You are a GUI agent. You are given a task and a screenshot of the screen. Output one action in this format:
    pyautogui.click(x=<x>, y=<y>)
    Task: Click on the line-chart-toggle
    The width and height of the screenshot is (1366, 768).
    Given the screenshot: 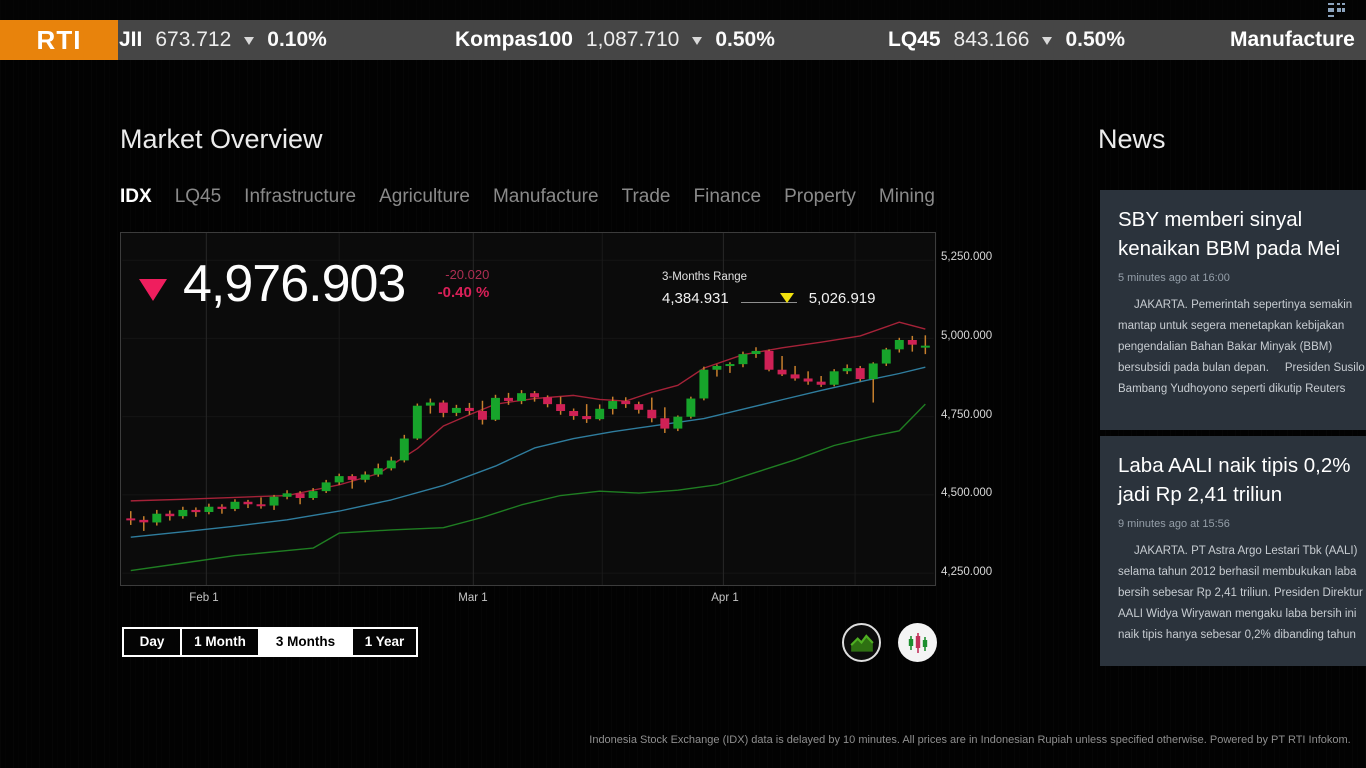 What is the action you would take?
    pyautogui.click(x=861, y=642)
    